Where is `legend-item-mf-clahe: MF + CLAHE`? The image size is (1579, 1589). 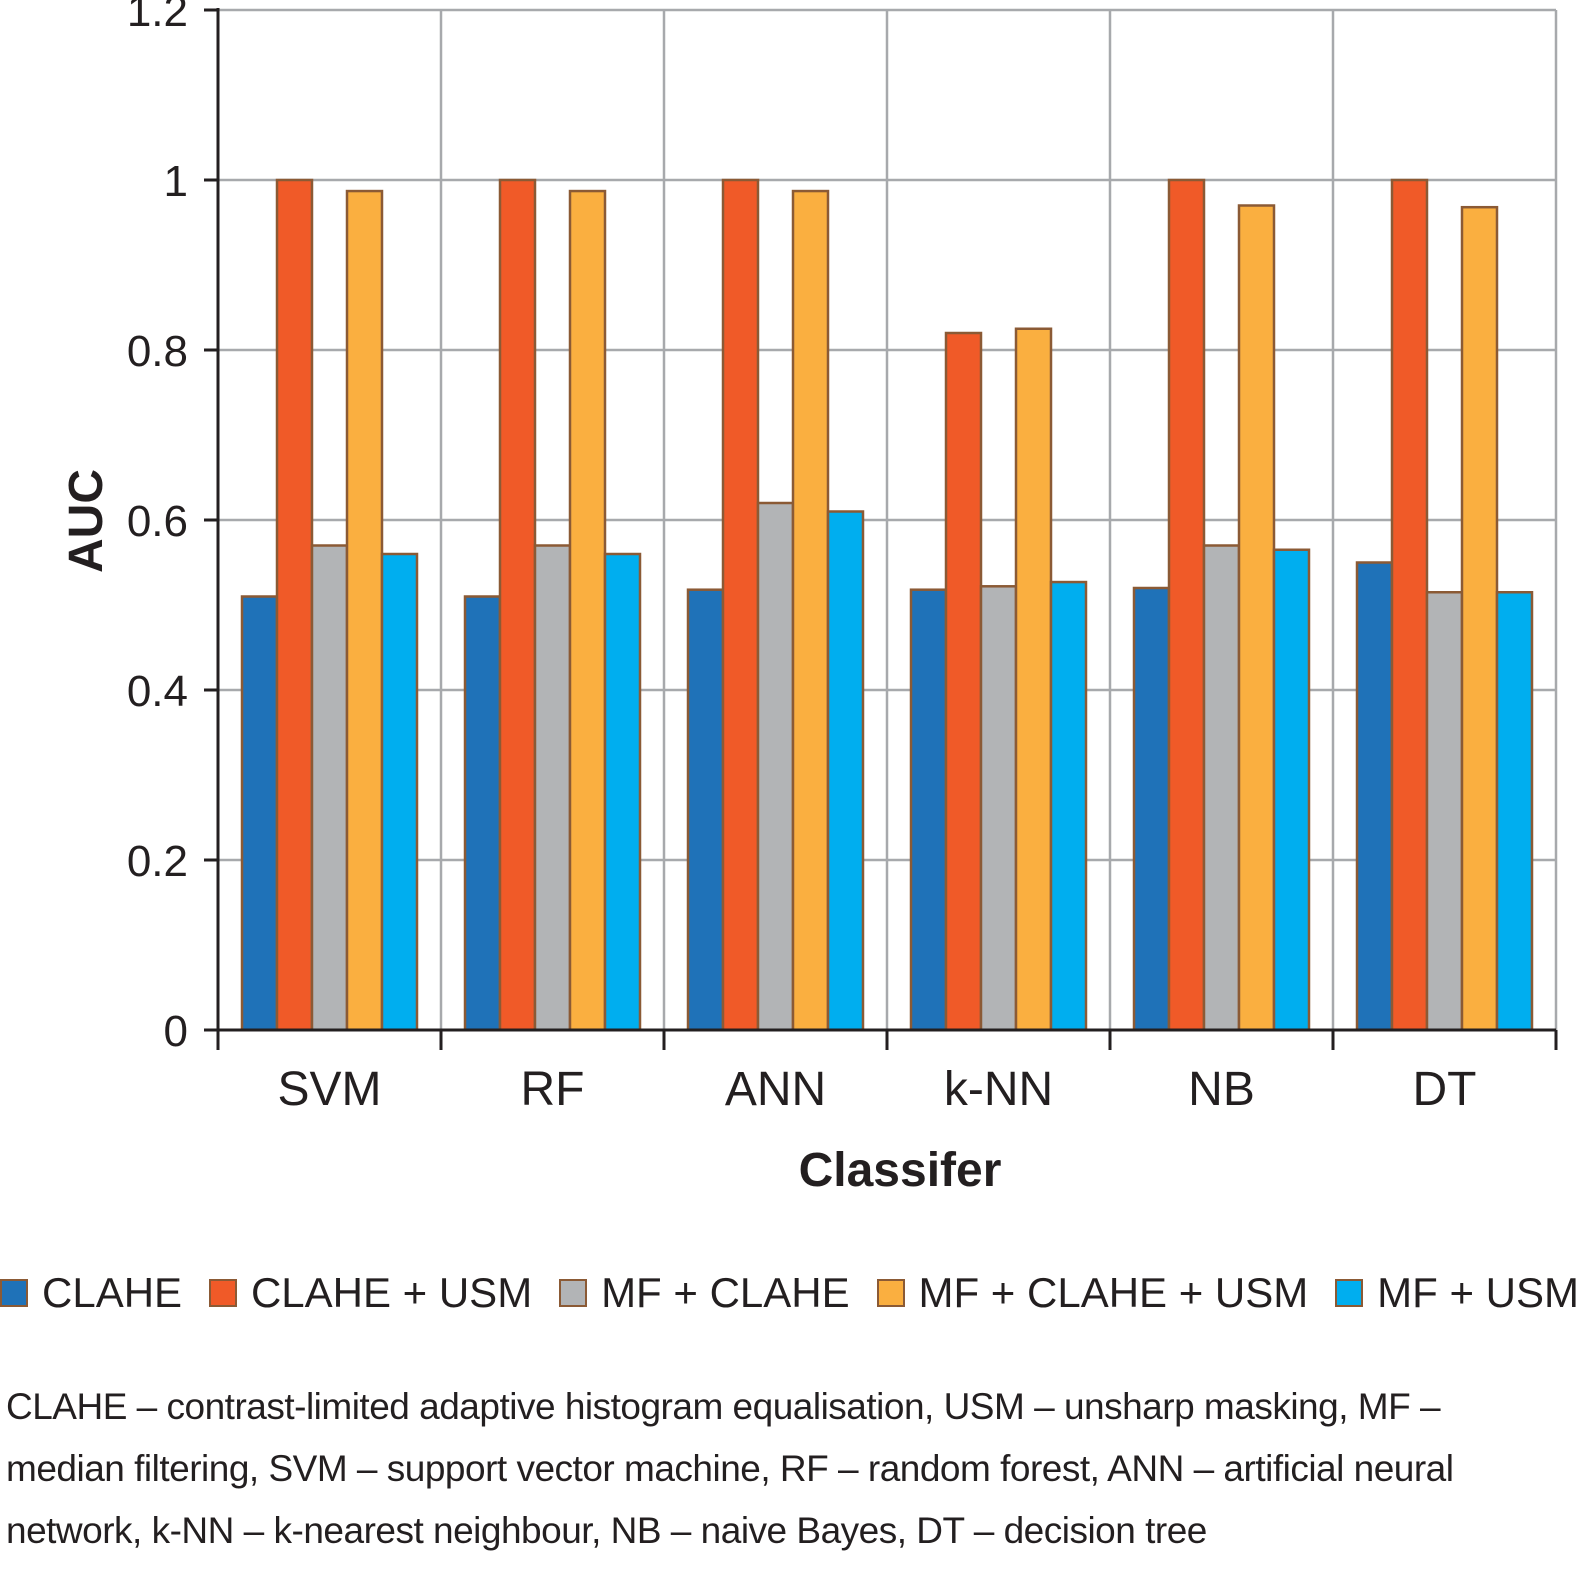
legend-item-mf-clahe: MF + CLAHE is located at coordinates (704, 1293).